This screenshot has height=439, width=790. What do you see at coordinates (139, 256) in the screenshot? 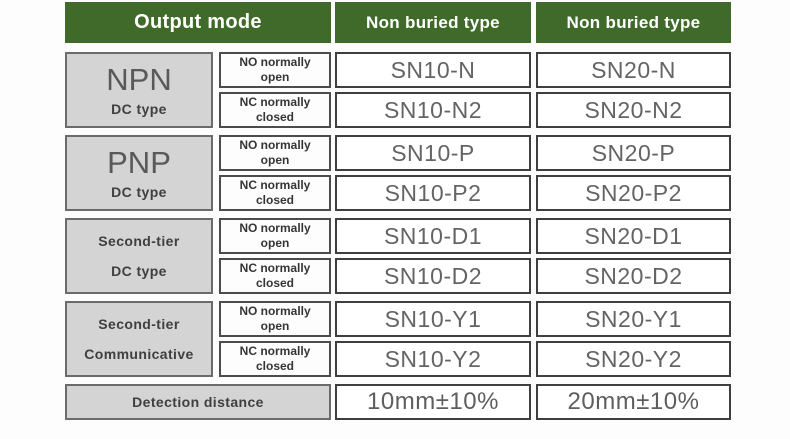
I see `group-label-second-tier-dc: Second-tier DC type` at bounding box center [139, 256].